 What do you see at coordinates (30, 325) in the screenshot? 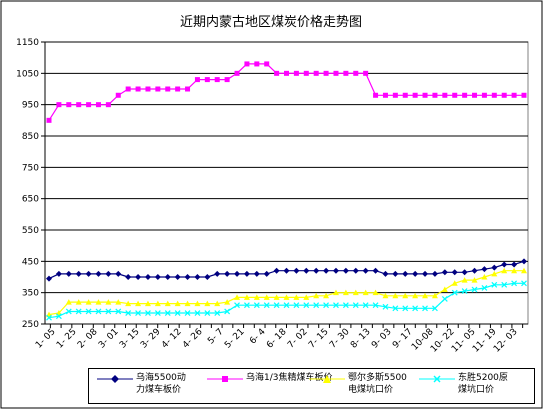
I see `y-tick-label: 250` at bounding box center [30, 325].